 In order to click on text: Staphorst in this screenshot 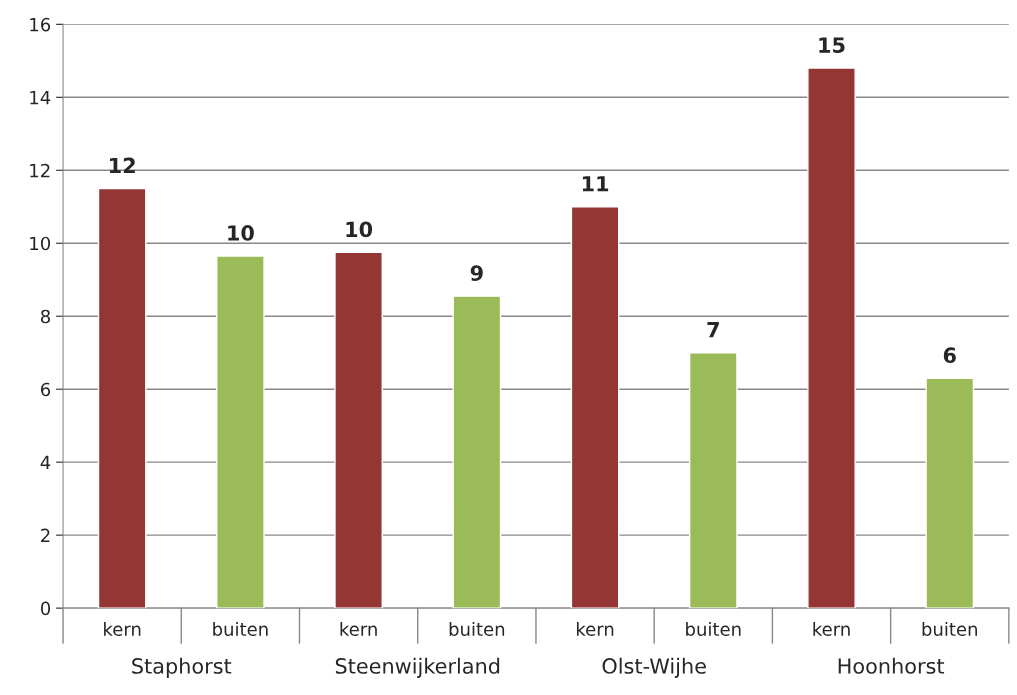, I will do `click(182, 667)`.